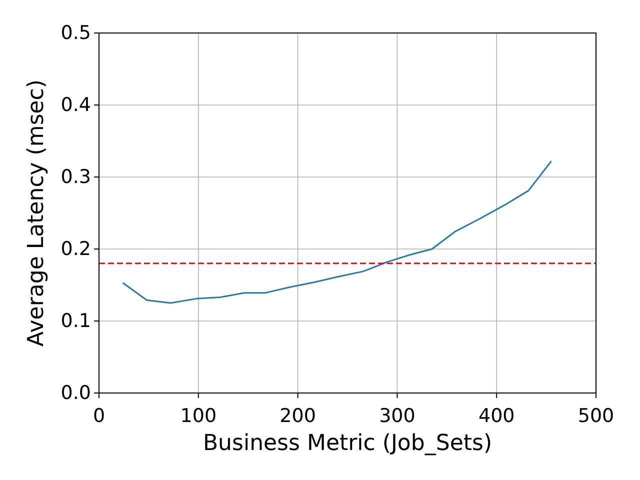 The image size is (640, 480). What do you see at coordinates (496, 415) in the screenshot?
I see `x-tick-label: 400` at bounding box center [496, 415].